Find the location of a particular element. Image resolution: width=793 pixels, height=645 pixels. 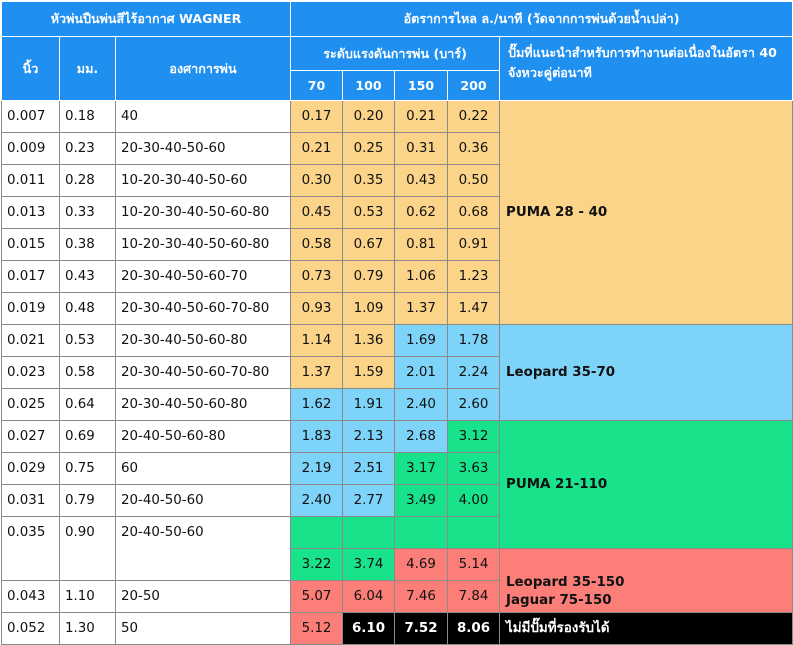

flow-150: 2.01 is located at coordinates (421, 372).